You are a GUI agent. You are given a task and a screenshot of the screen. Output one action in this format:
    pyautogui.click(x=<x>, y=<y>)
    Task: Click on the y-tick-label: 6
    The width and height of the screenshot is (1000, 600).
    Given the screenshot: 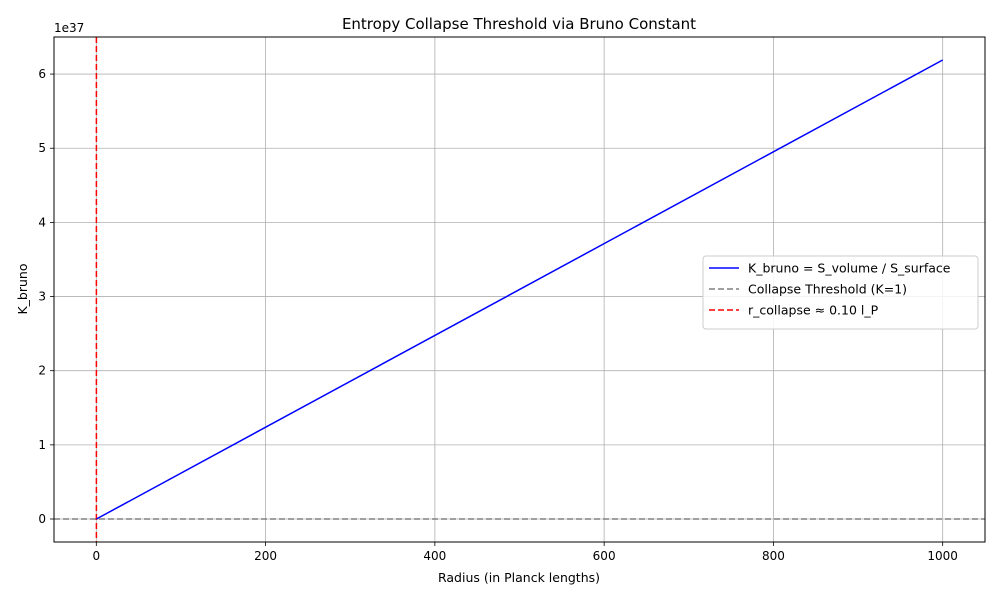 What is the action you would take?
    pyautogui.click(x=42, y=74)
    